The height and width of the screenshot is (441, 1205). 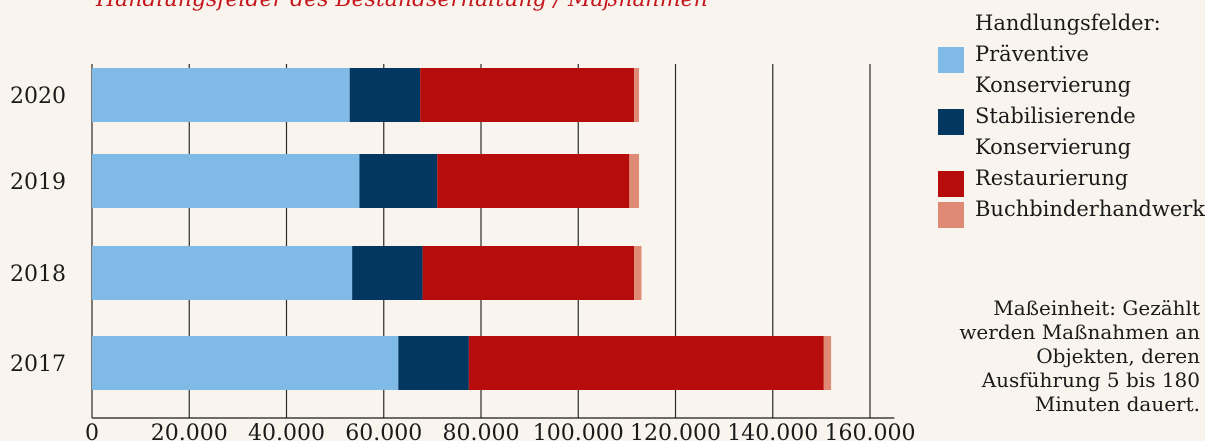 I want to click on y-tick-label: 2017, so click(x=38, y=364).